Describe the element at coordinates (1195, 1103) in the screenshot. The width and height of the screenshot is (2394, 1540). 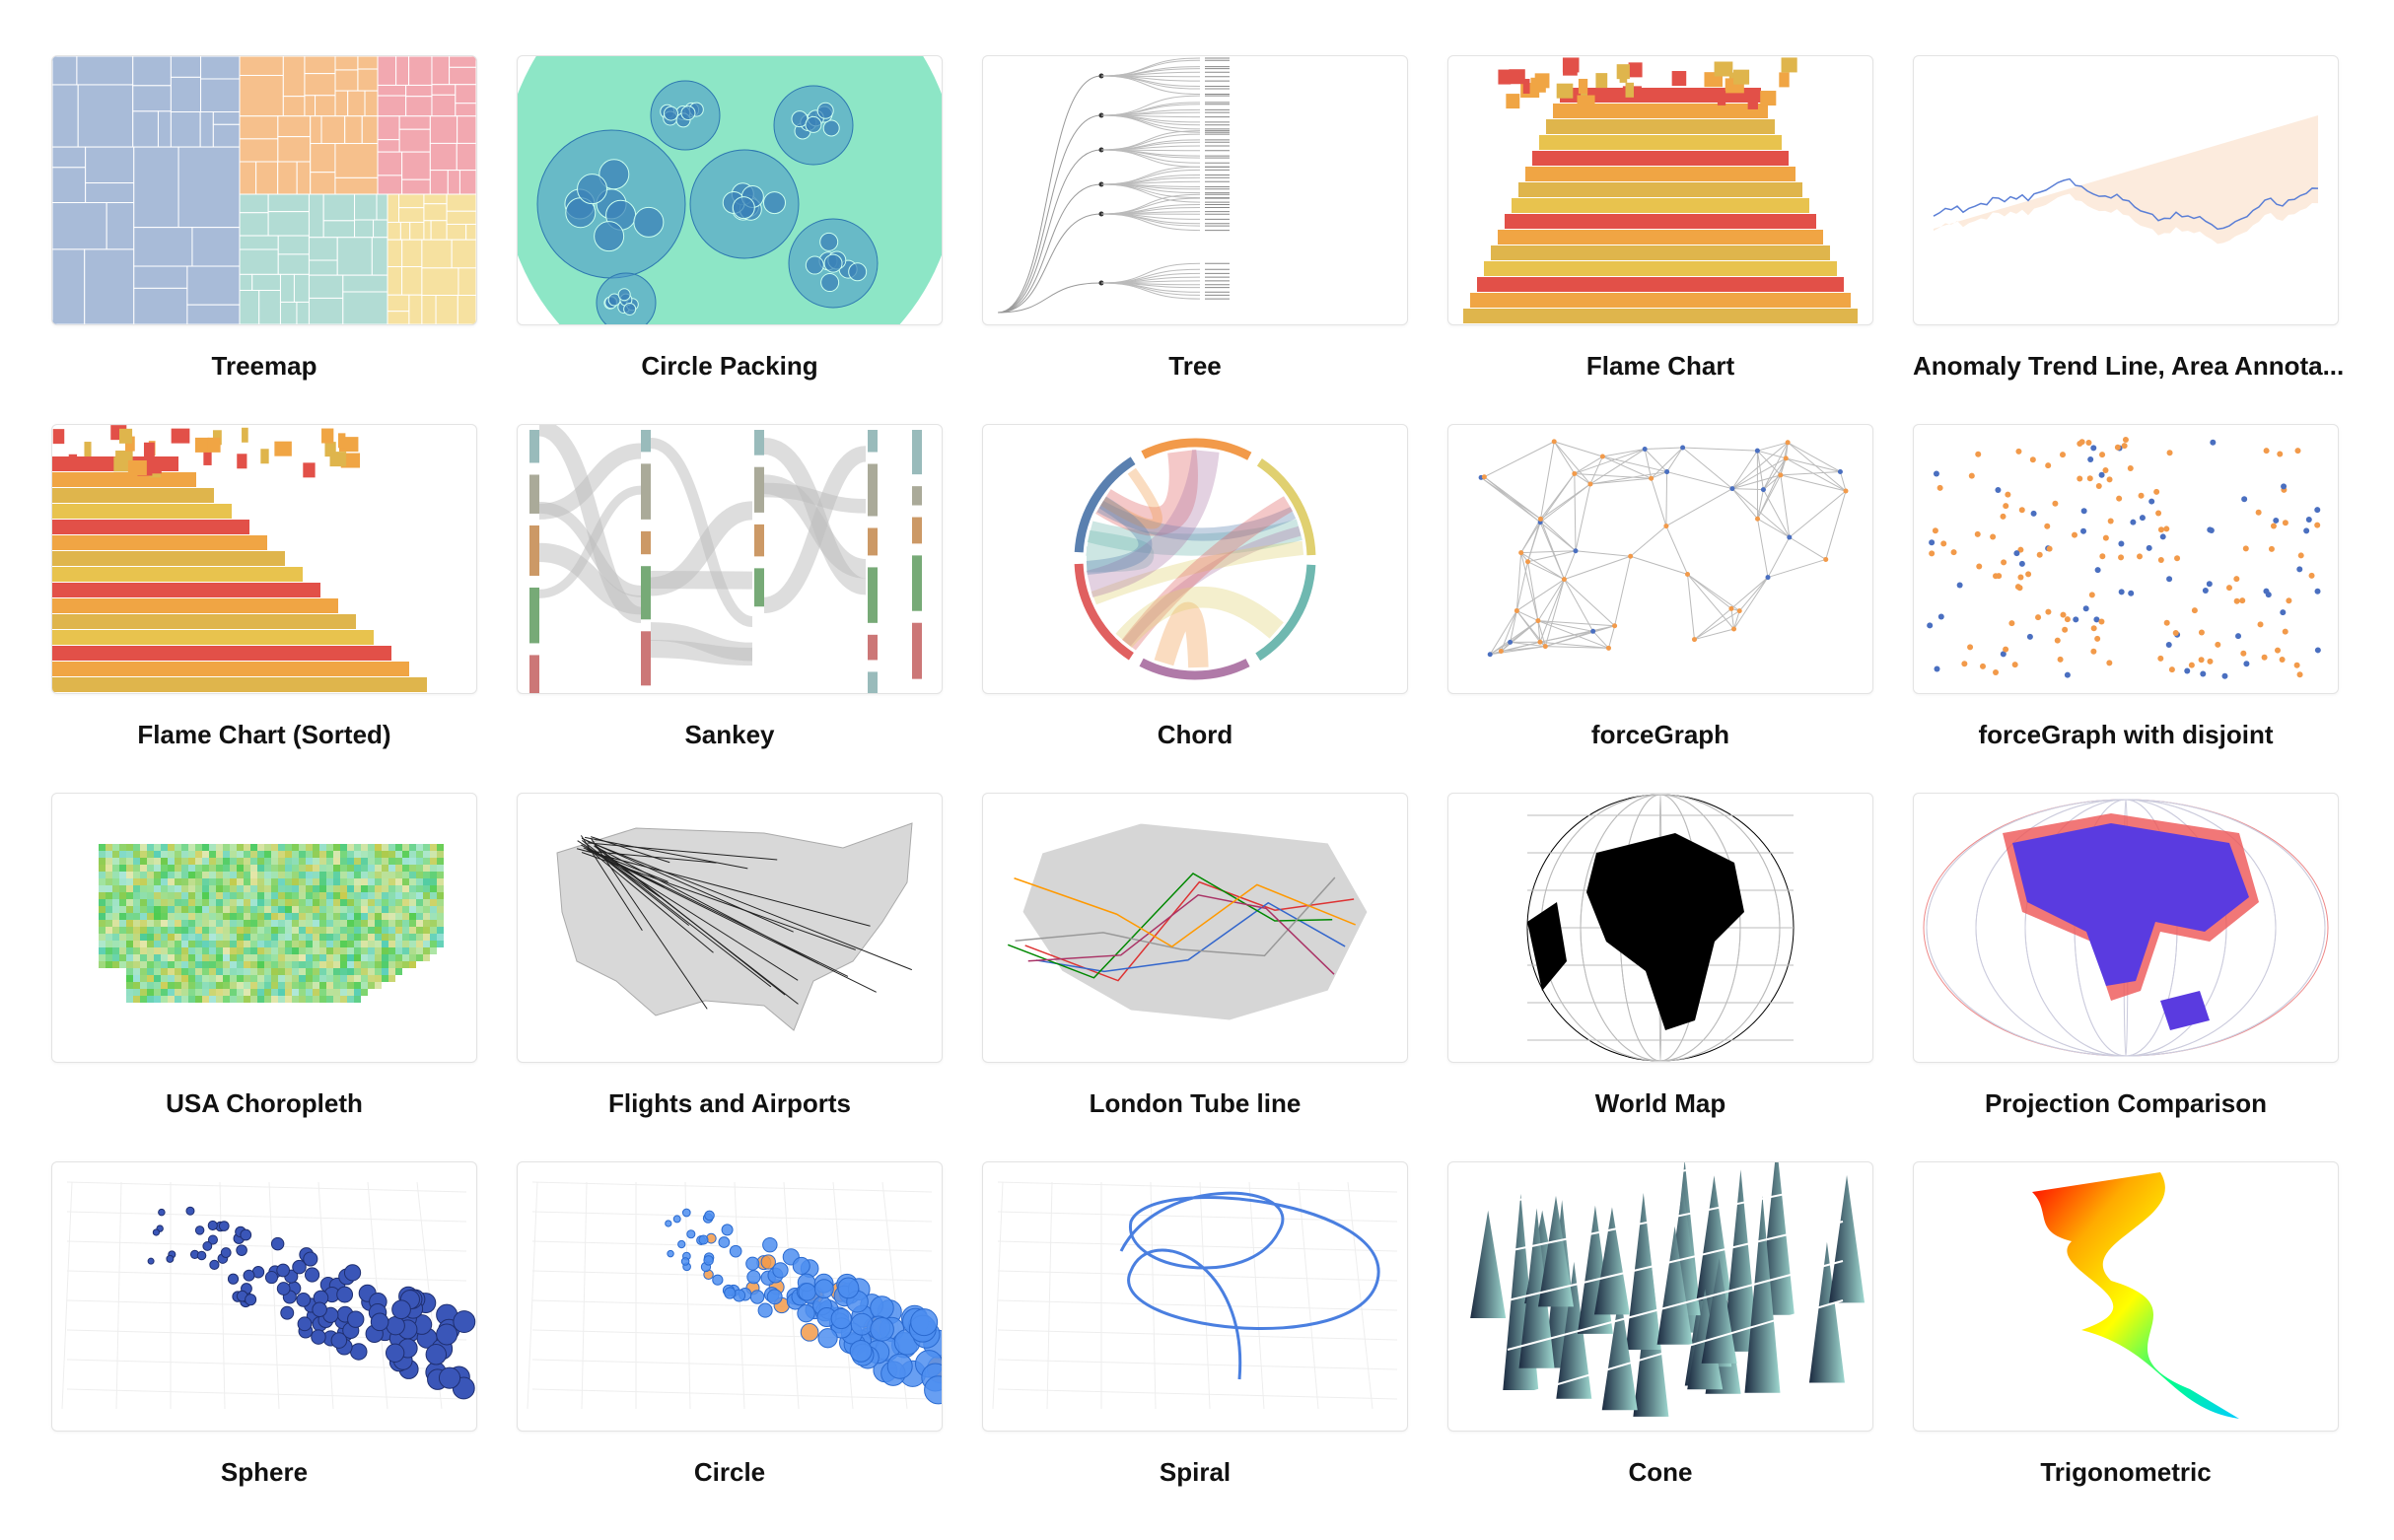
I see `card-title: London Tube line` at that location.